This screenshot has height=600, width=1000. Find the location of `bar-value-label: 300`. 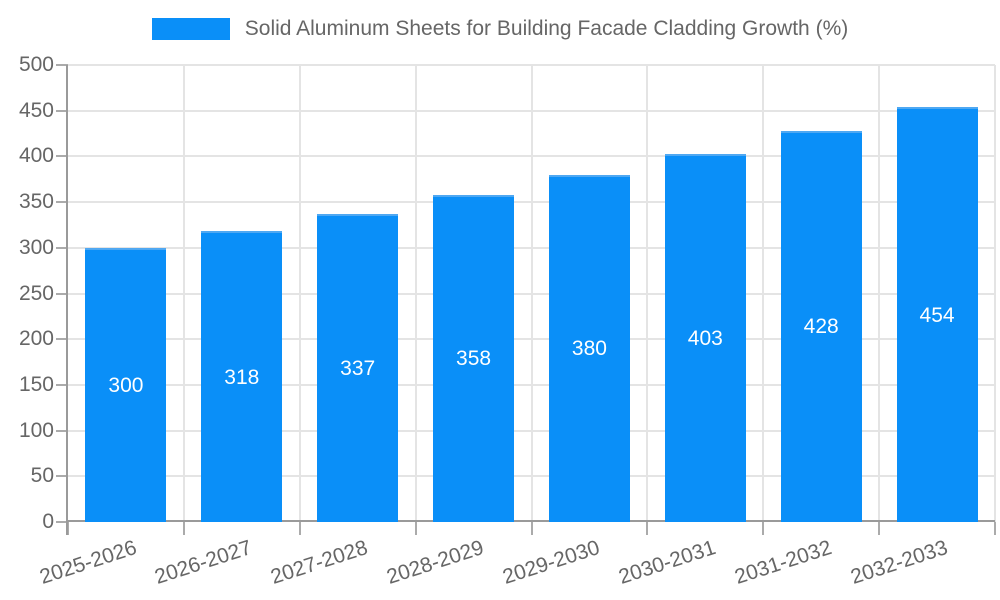

bar-value-label: 300 is located at coordinates (126, 385).